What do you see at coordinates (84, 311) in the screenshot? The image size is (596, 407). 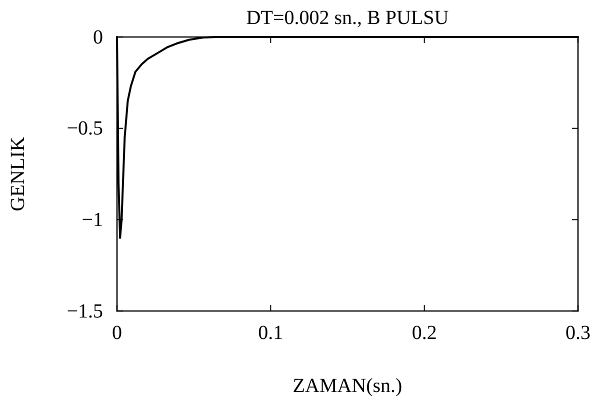 I see `y-tick-label: −1.5` at bounding box center [84, 311].